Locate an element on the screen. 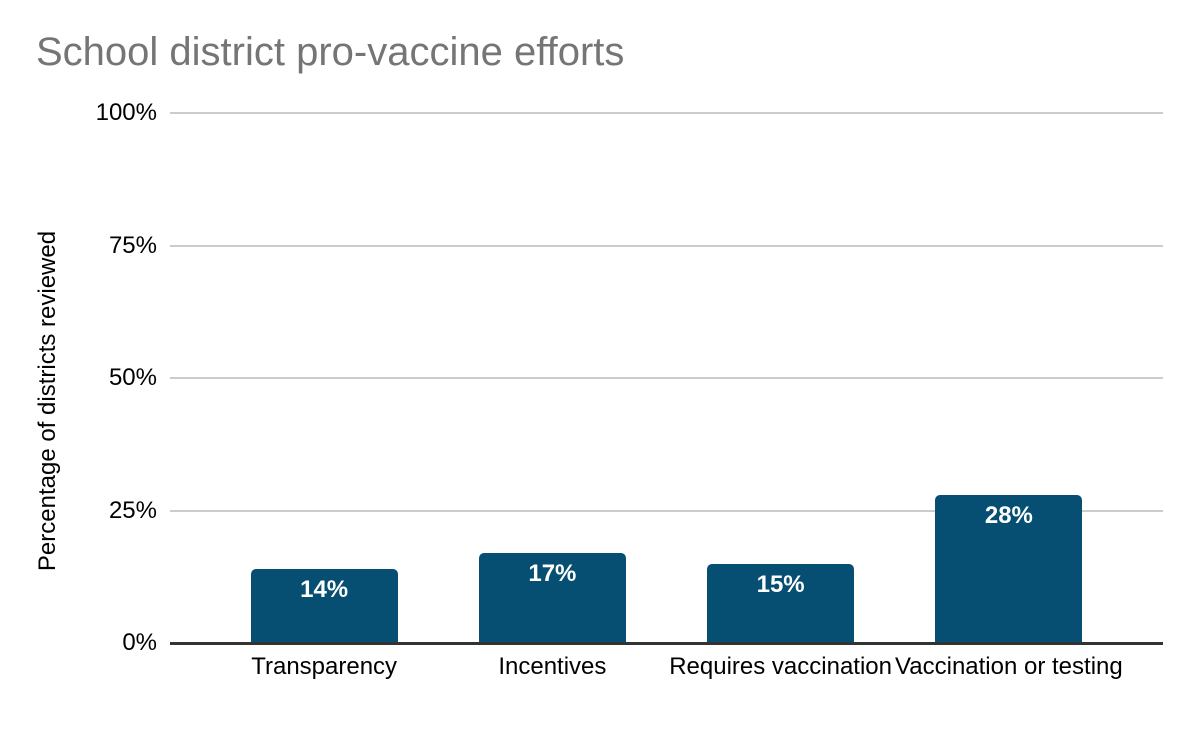 This screenshot has height=742, width=1200. x-axis-line is located at coordinates (666, 643).